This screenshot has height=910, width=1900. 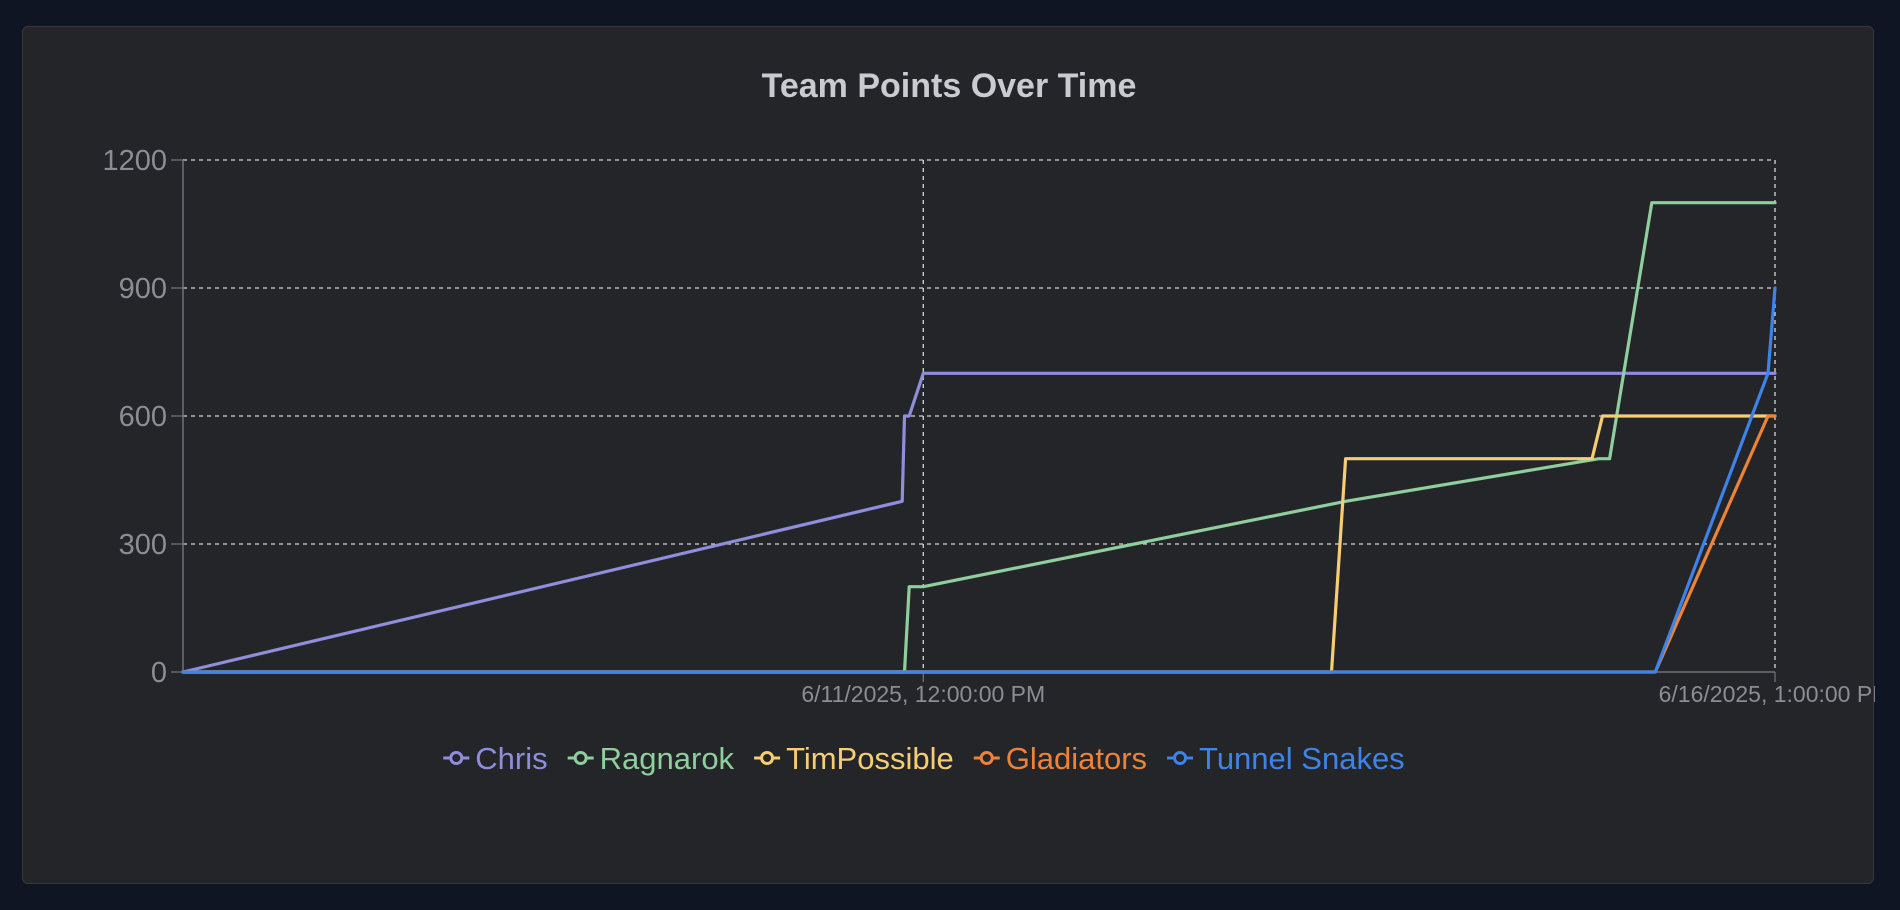 What do you see at coordinates (511, 758) in the screenshot?
I see `legend-label: Chris` at bounding box center [511, 758].